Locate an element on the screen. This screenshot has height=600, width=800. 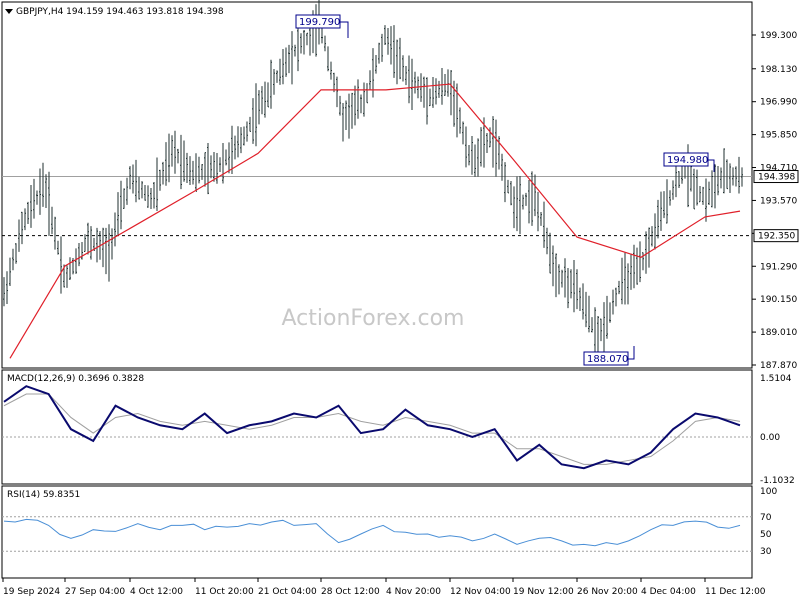
current-price-box is located at coordinates (776, 177).